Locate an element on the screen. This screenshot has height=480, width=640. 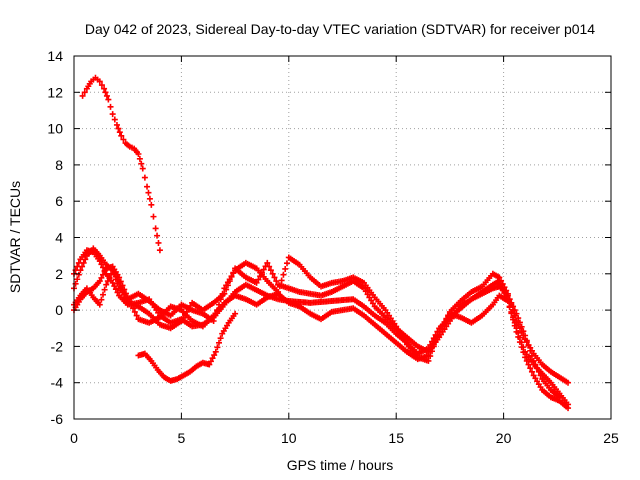
y-axis-label: SDTVAR / TECUs is located at coordinates (15, 237).